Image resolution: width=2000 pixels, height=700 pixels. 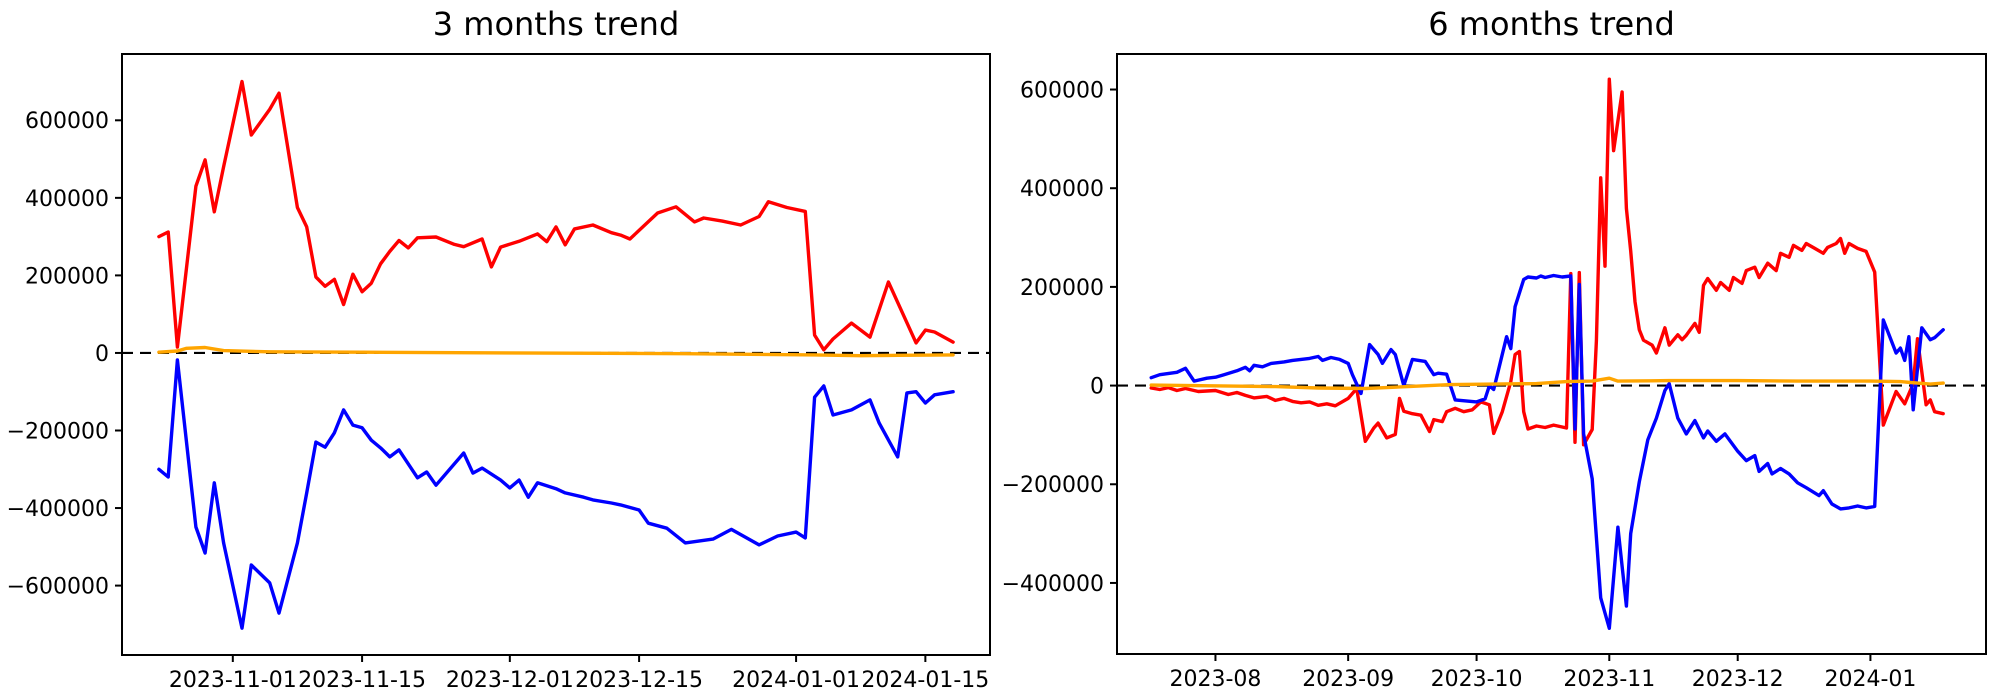 I want to click on chart-title-6-months-trend: 6 months trend, so click(x=1551, y=24).